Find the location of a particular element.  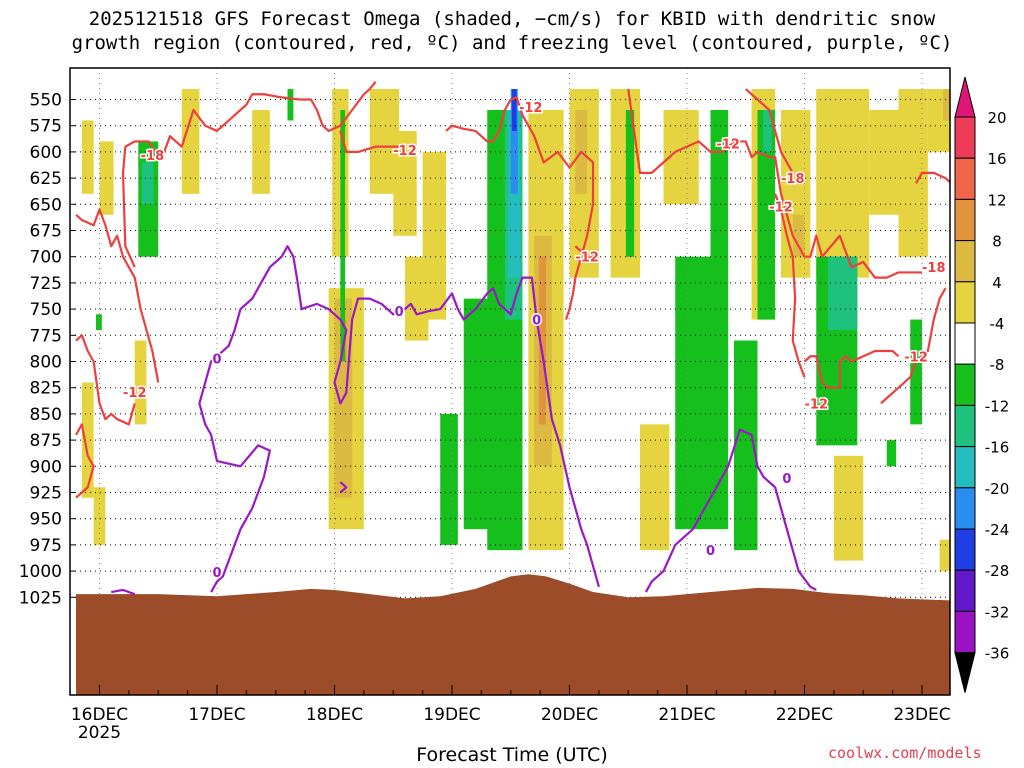

y-tick-label: 600 is located at coordinates (46, 153).